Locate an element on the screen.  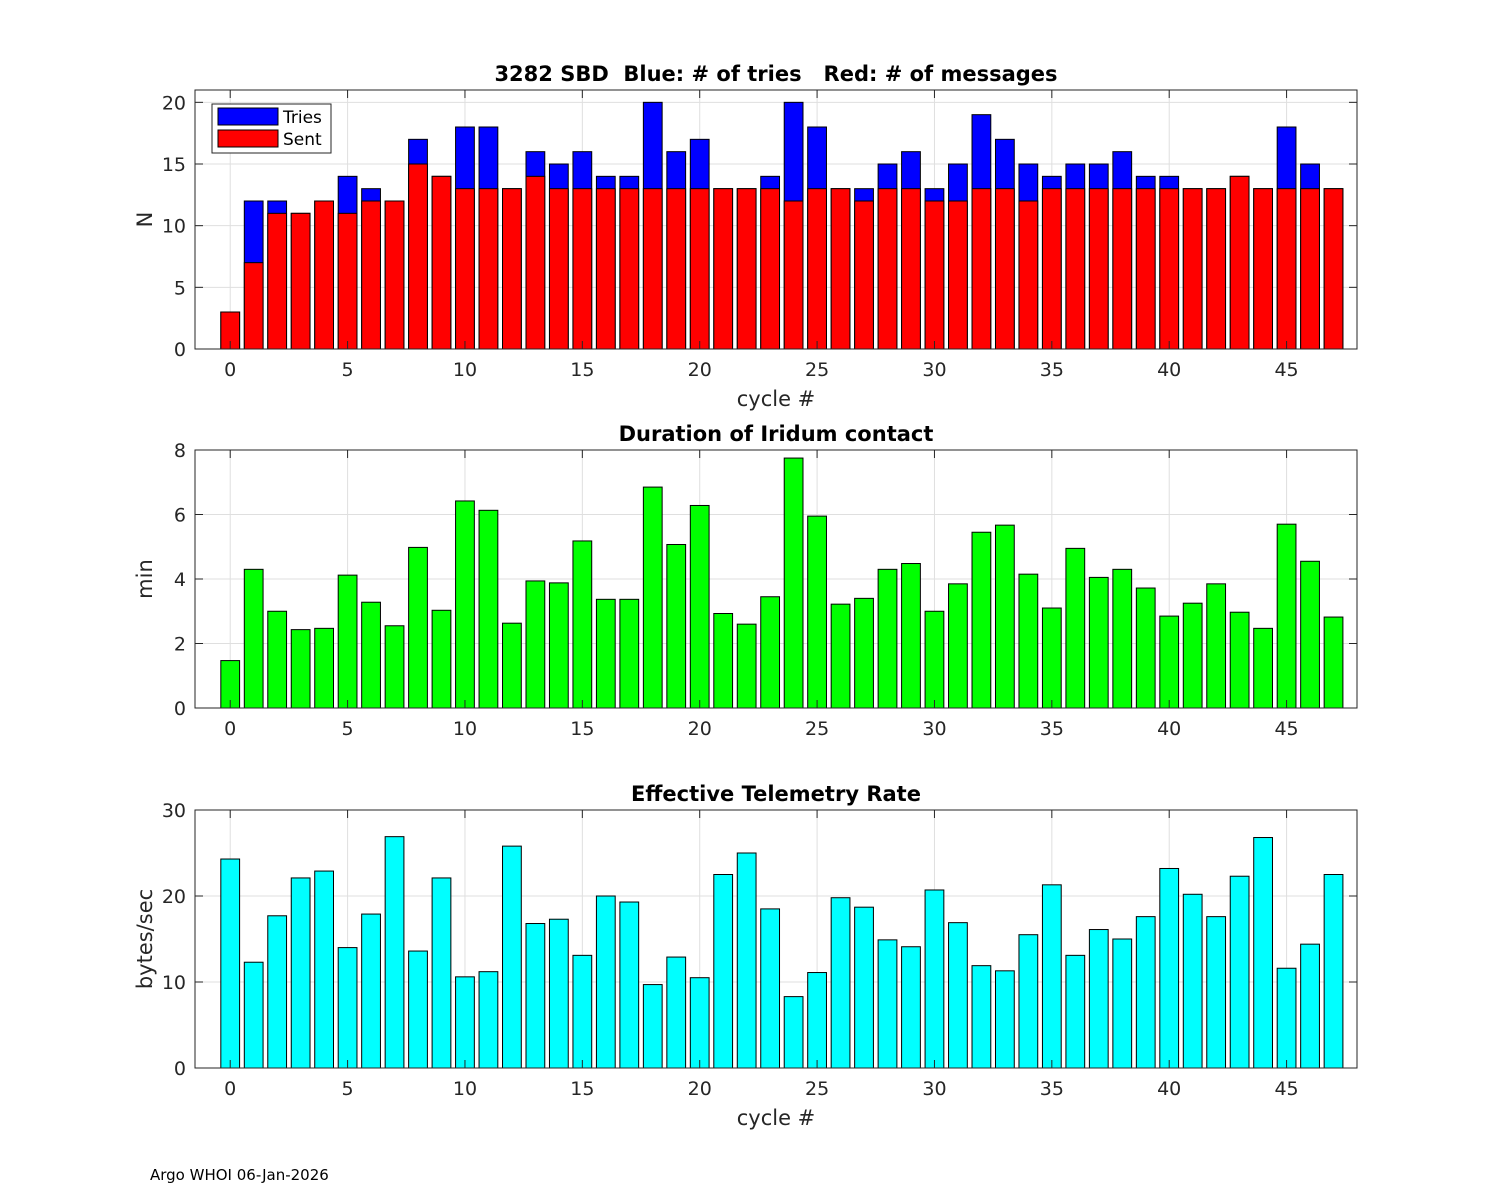
x-tick-label: 45 is located at coordinates (1286, 370).